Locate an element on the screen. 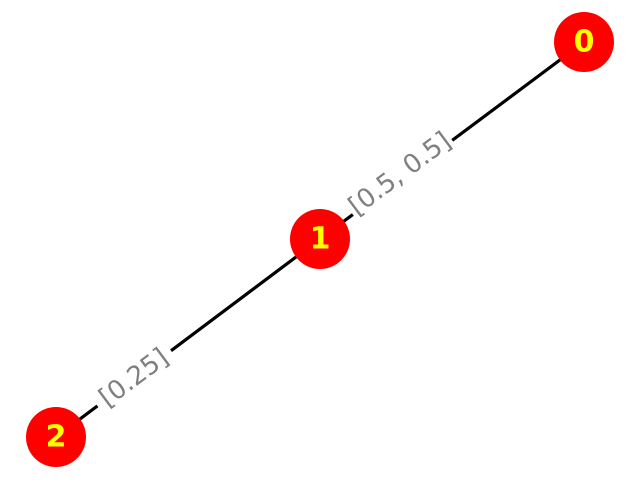 This screenshot has width=640, height=480. edge-label-0-1: [0.5, 0.5] is located at coordinates (400, 174).